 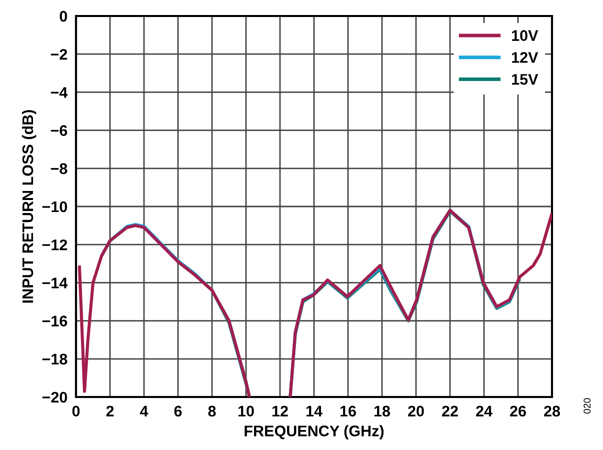 I want to click on y-tick-label: −4, so click(x=59, y=92).